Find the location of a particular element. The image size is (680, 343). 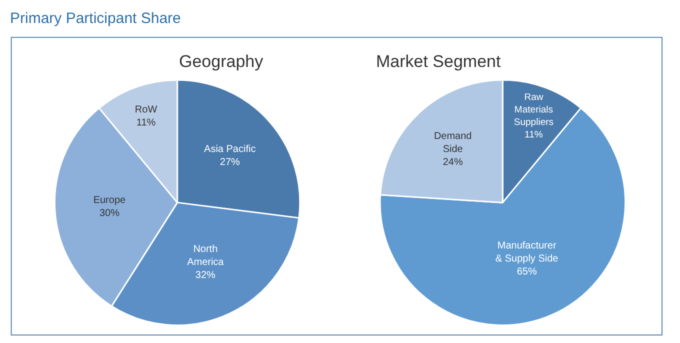

text: Primary Participant Share is located at coordinates (95, 18).